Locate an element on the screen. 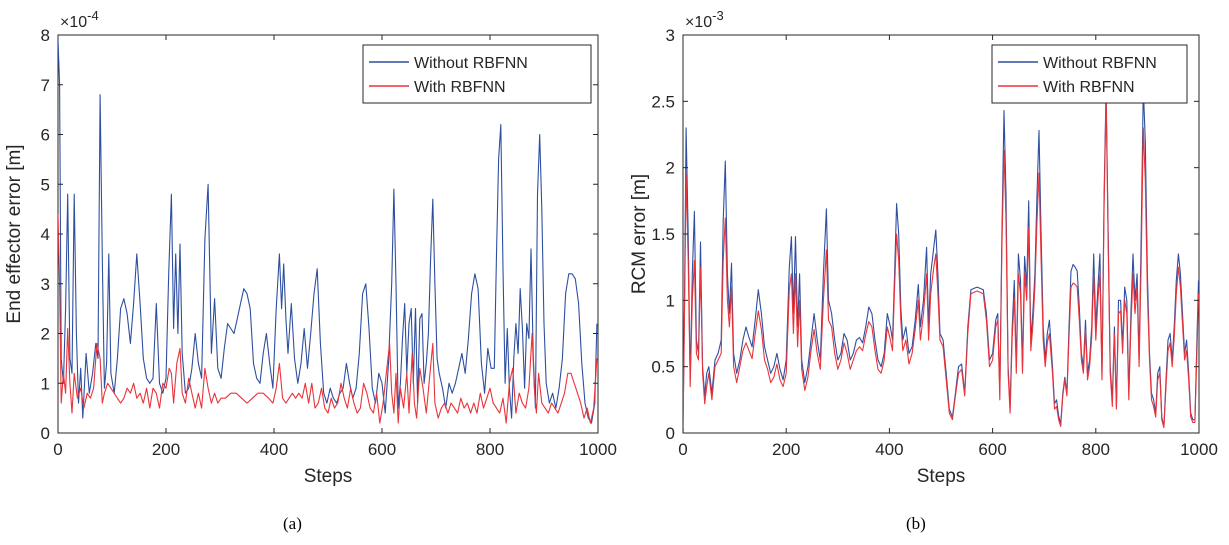  caption-b: (b) is located at coordinates (916, 523).